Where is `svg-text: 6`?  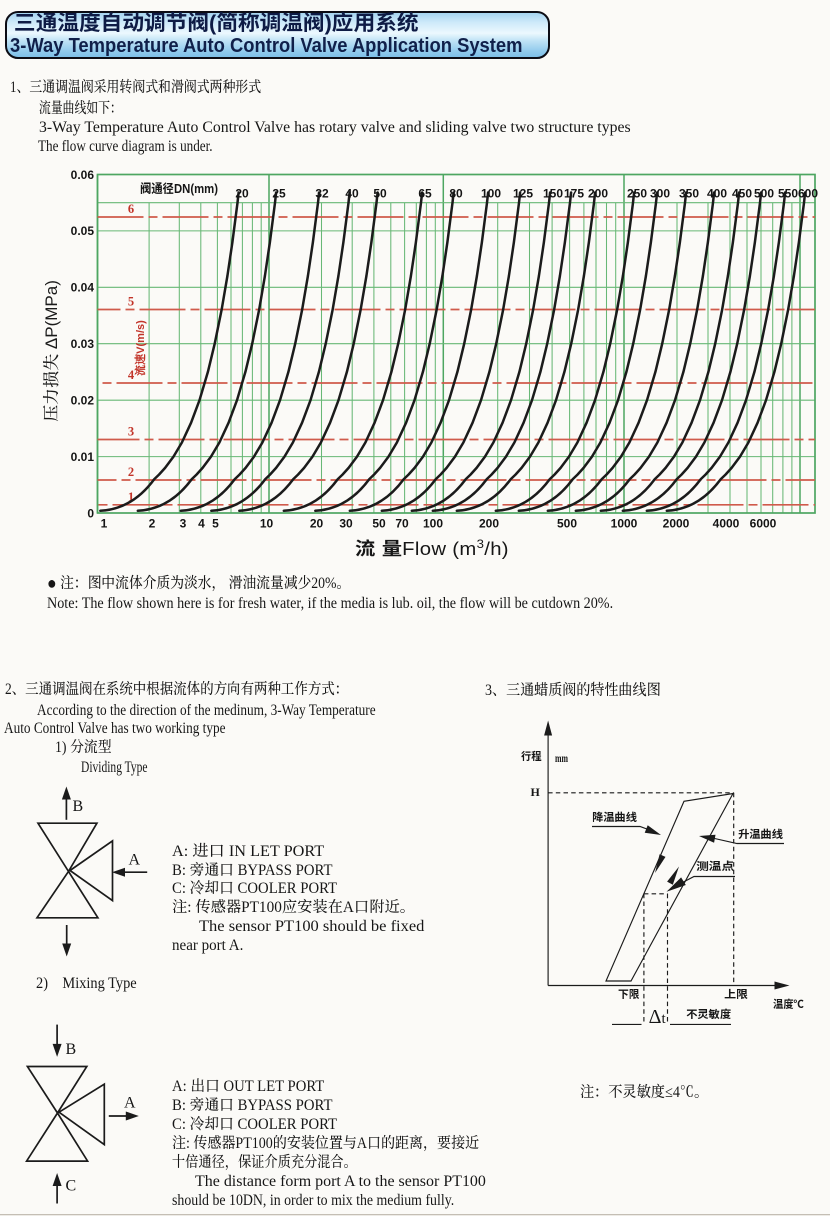 svg-text: 6 is located at coordinates (131, 209).